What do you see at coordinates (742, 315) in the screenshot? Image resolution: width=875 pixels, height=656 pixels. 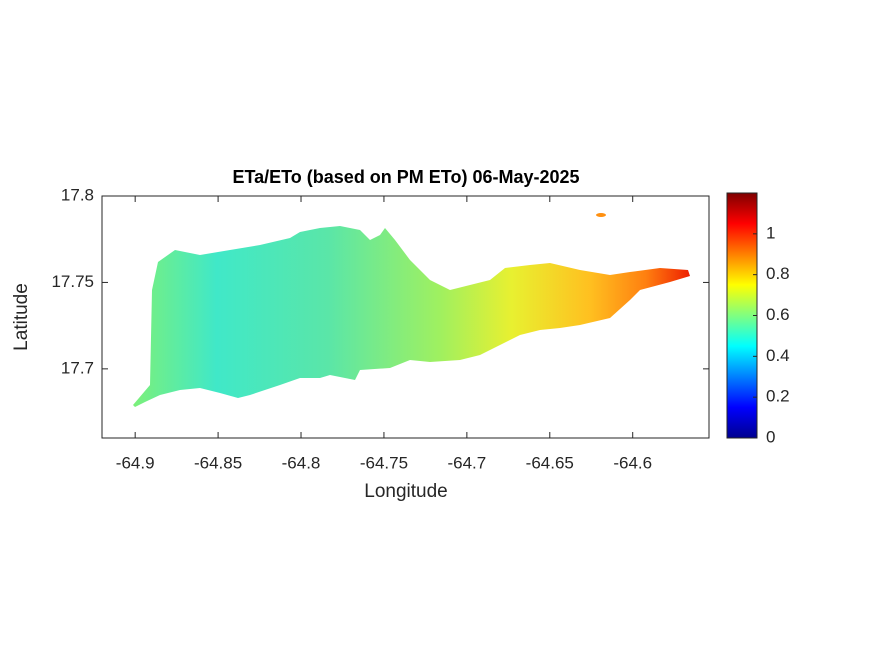 I see `colorbar` at bounding box center [742, 315].